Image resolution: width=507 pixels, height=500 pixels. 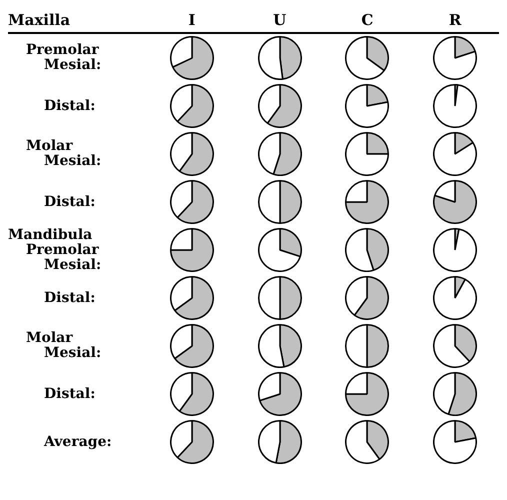 I want to click on text: R, so click(x=455, y=20).